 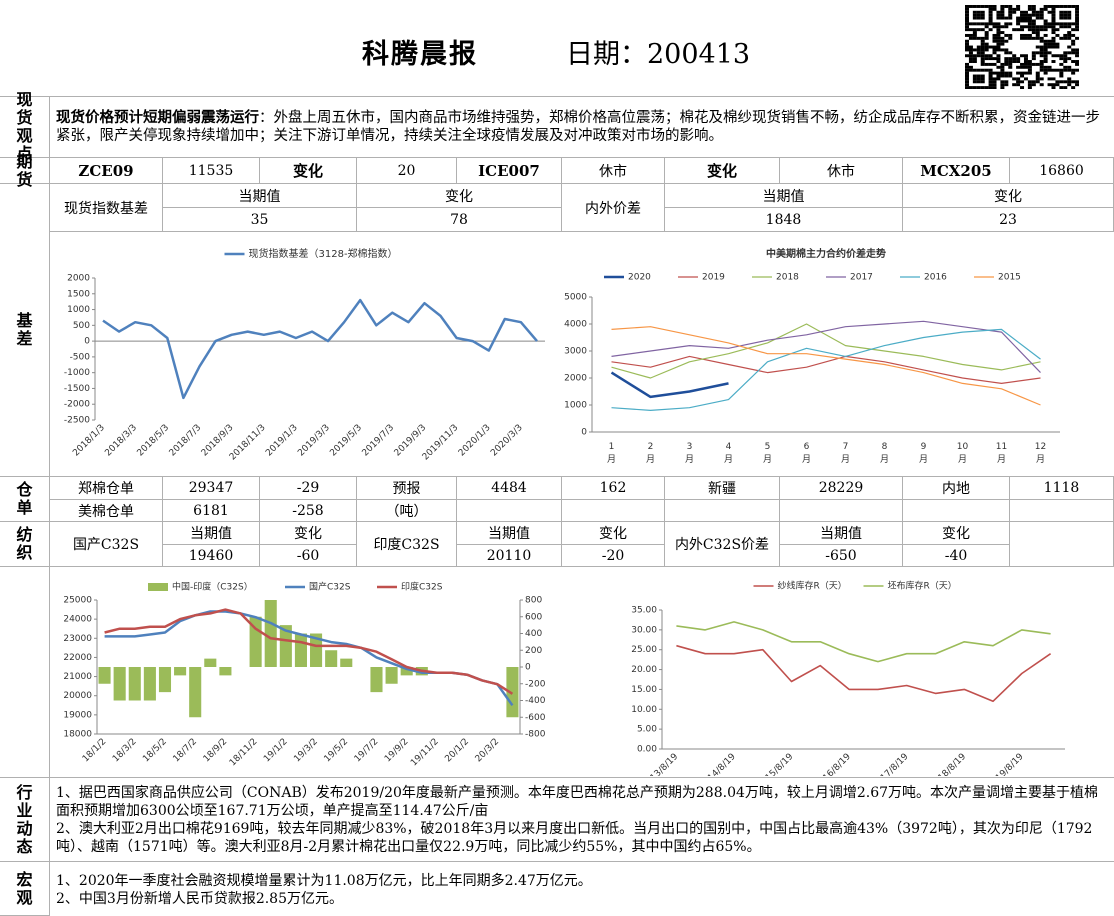 I want to click on table-cell: 美棉仓单, so click(x=106, y=511).